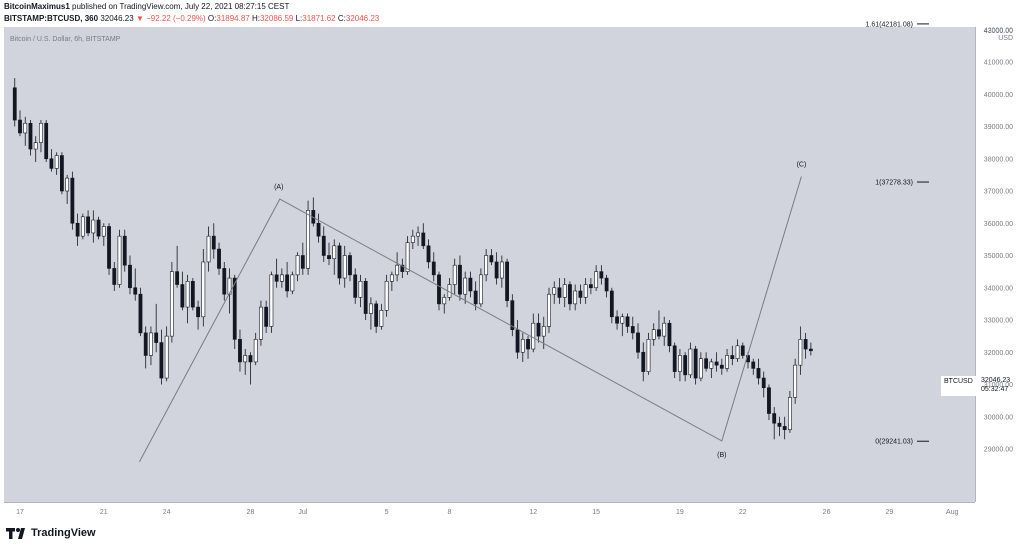  Describe the element at coordinates (63, 533) in the screenshot. I see `tradingview-logo-text: TradingView` at that location.